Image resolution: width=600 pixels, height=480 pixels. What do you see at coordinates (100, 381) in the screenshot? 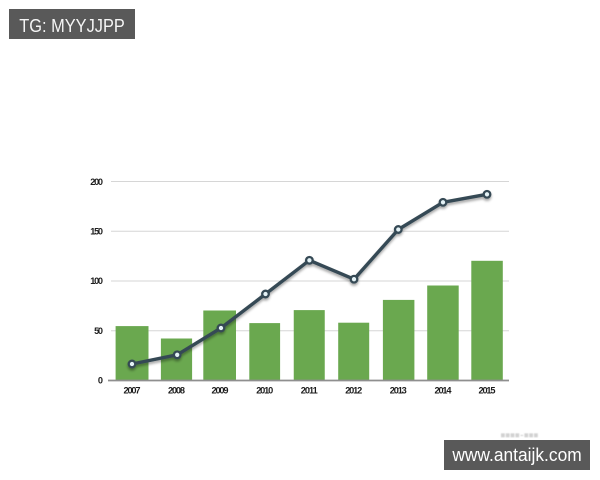
I see `svg-text: 0` at bounding box center [100, 381].